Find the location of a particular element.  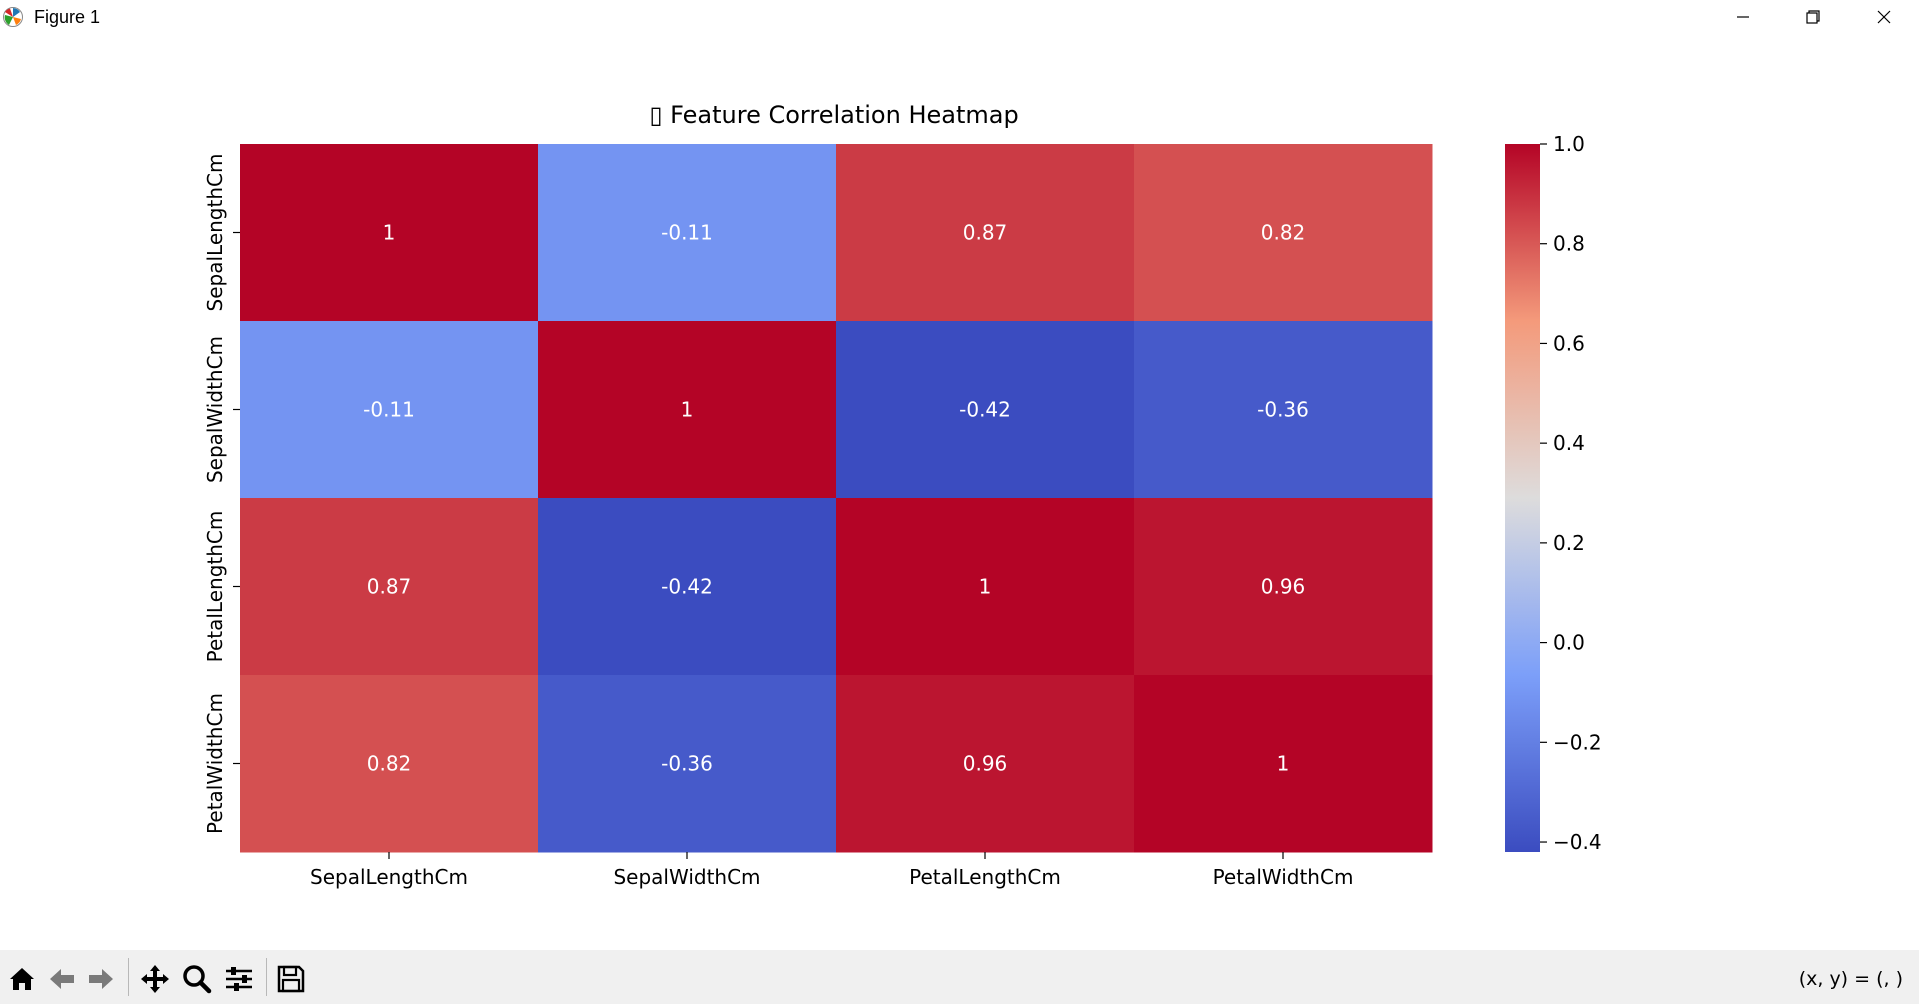

colorbar-tick-label: 0.6 is located at coordinates (1569, 343).